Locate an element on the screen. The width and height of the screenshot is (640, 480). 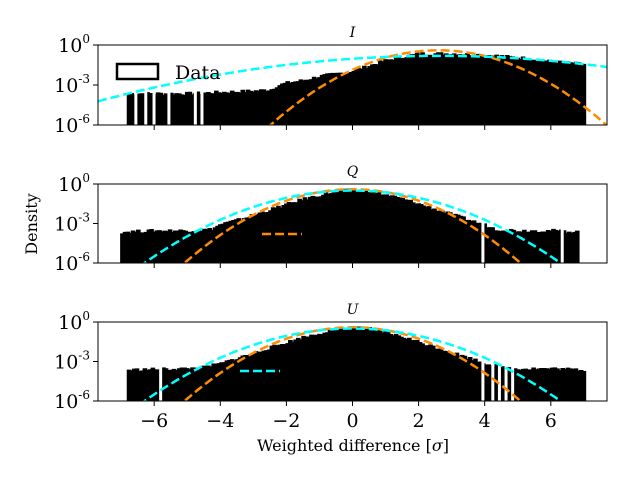
panel-title: Q is located at coordinates (353, 172).